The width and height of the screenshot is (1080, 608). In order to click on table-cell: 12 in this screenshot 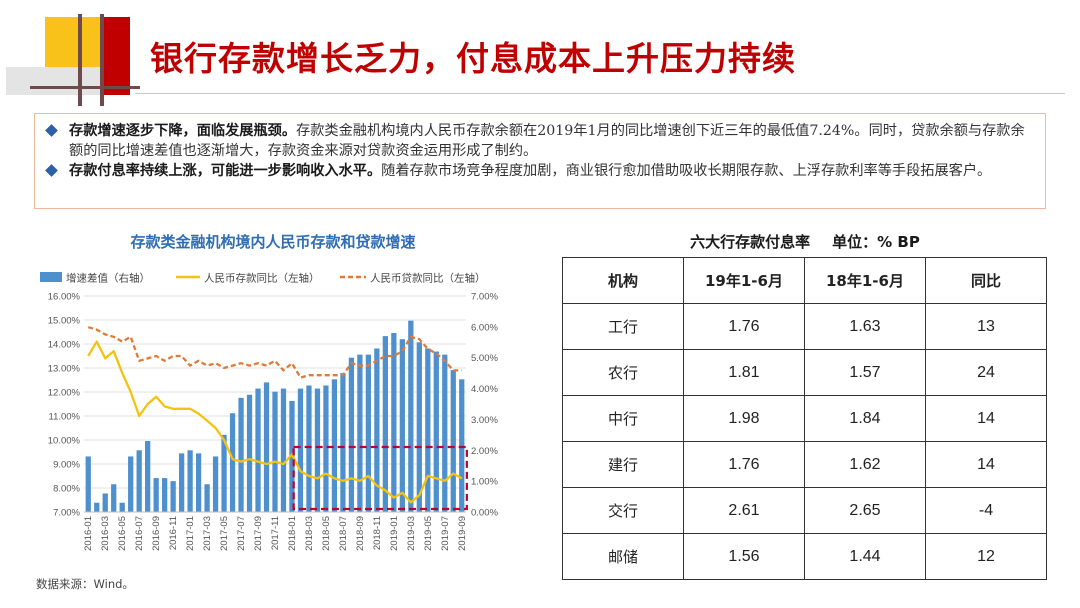, I will do `click(986, 556)`.